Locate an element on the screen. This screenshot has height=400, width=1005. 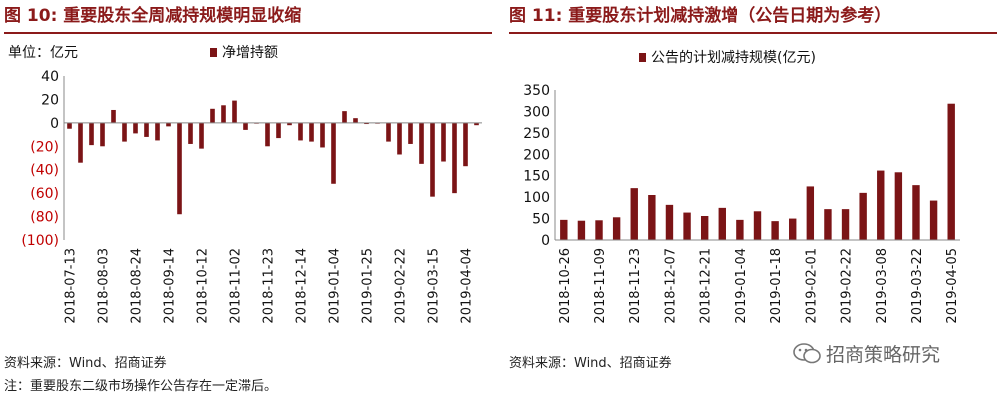
x-tick-label: 2018-12-21 is located at coordinates (706, 286).